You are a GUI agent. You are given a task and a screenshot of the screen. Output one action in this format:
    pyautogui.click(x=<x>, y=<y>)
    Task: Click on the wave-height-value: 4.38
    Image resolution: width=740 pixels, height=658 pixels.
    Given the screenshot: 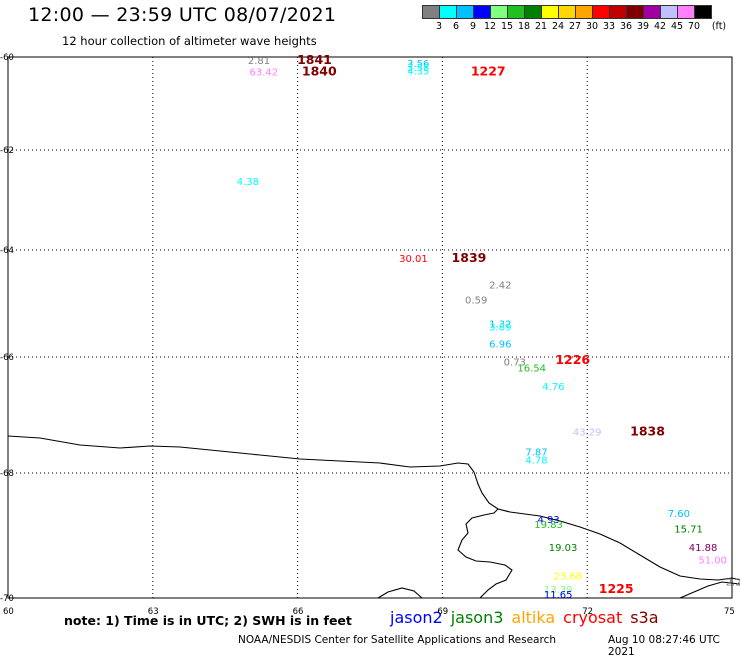 What is the action you would take?
    pyautogui.click(x=248, y=182)
    